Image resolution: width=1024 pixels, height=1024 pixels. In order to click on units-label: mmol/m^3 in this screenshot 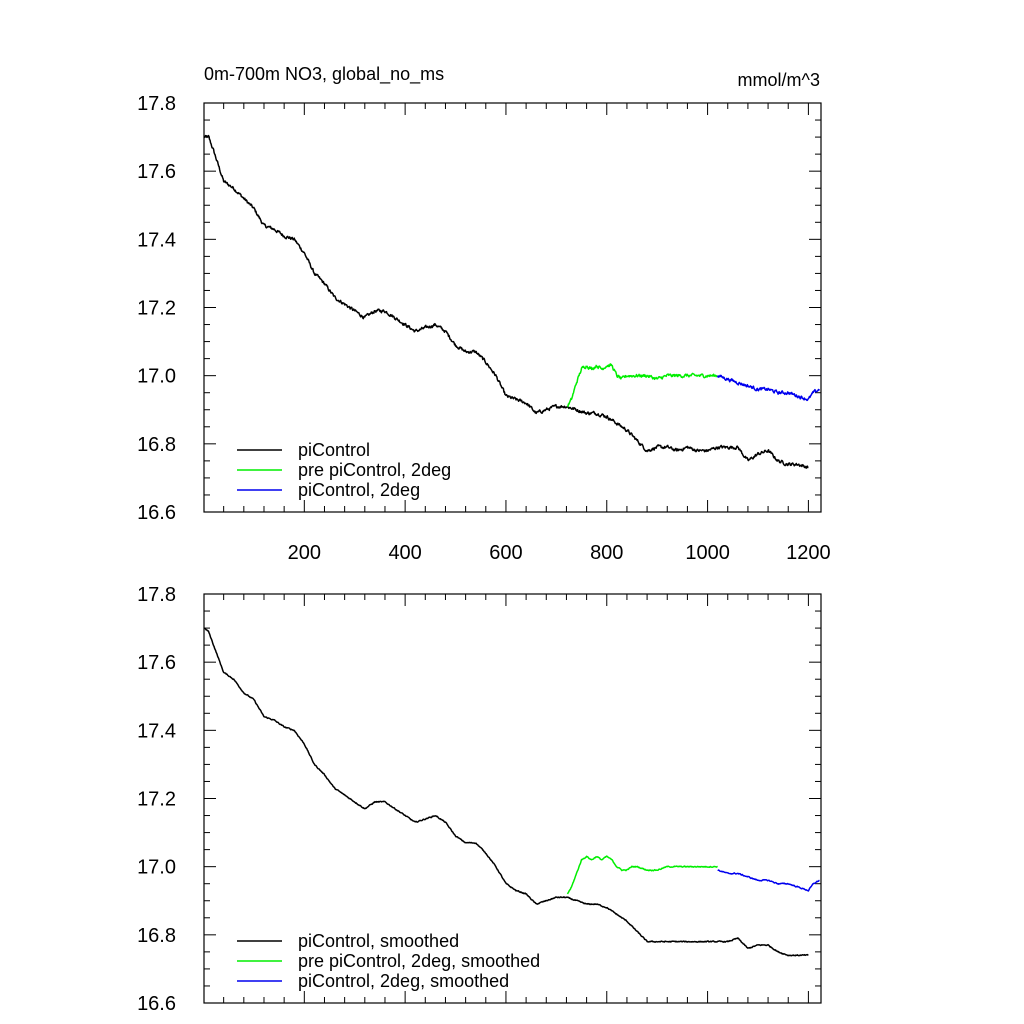, I will do `click(778, 80)`.